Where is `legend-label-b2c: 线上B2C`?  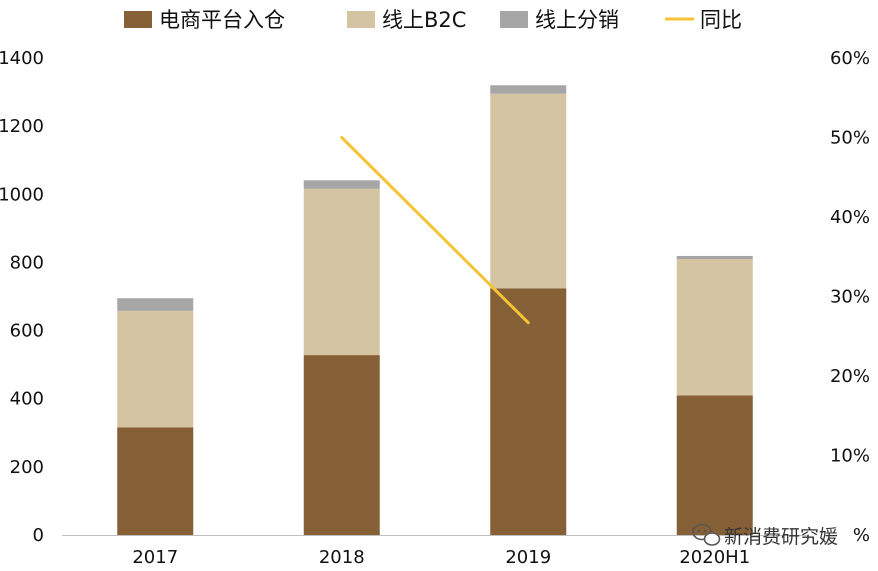
legend-label-b2c: 线上B2C is located at coordinates (424, 20).